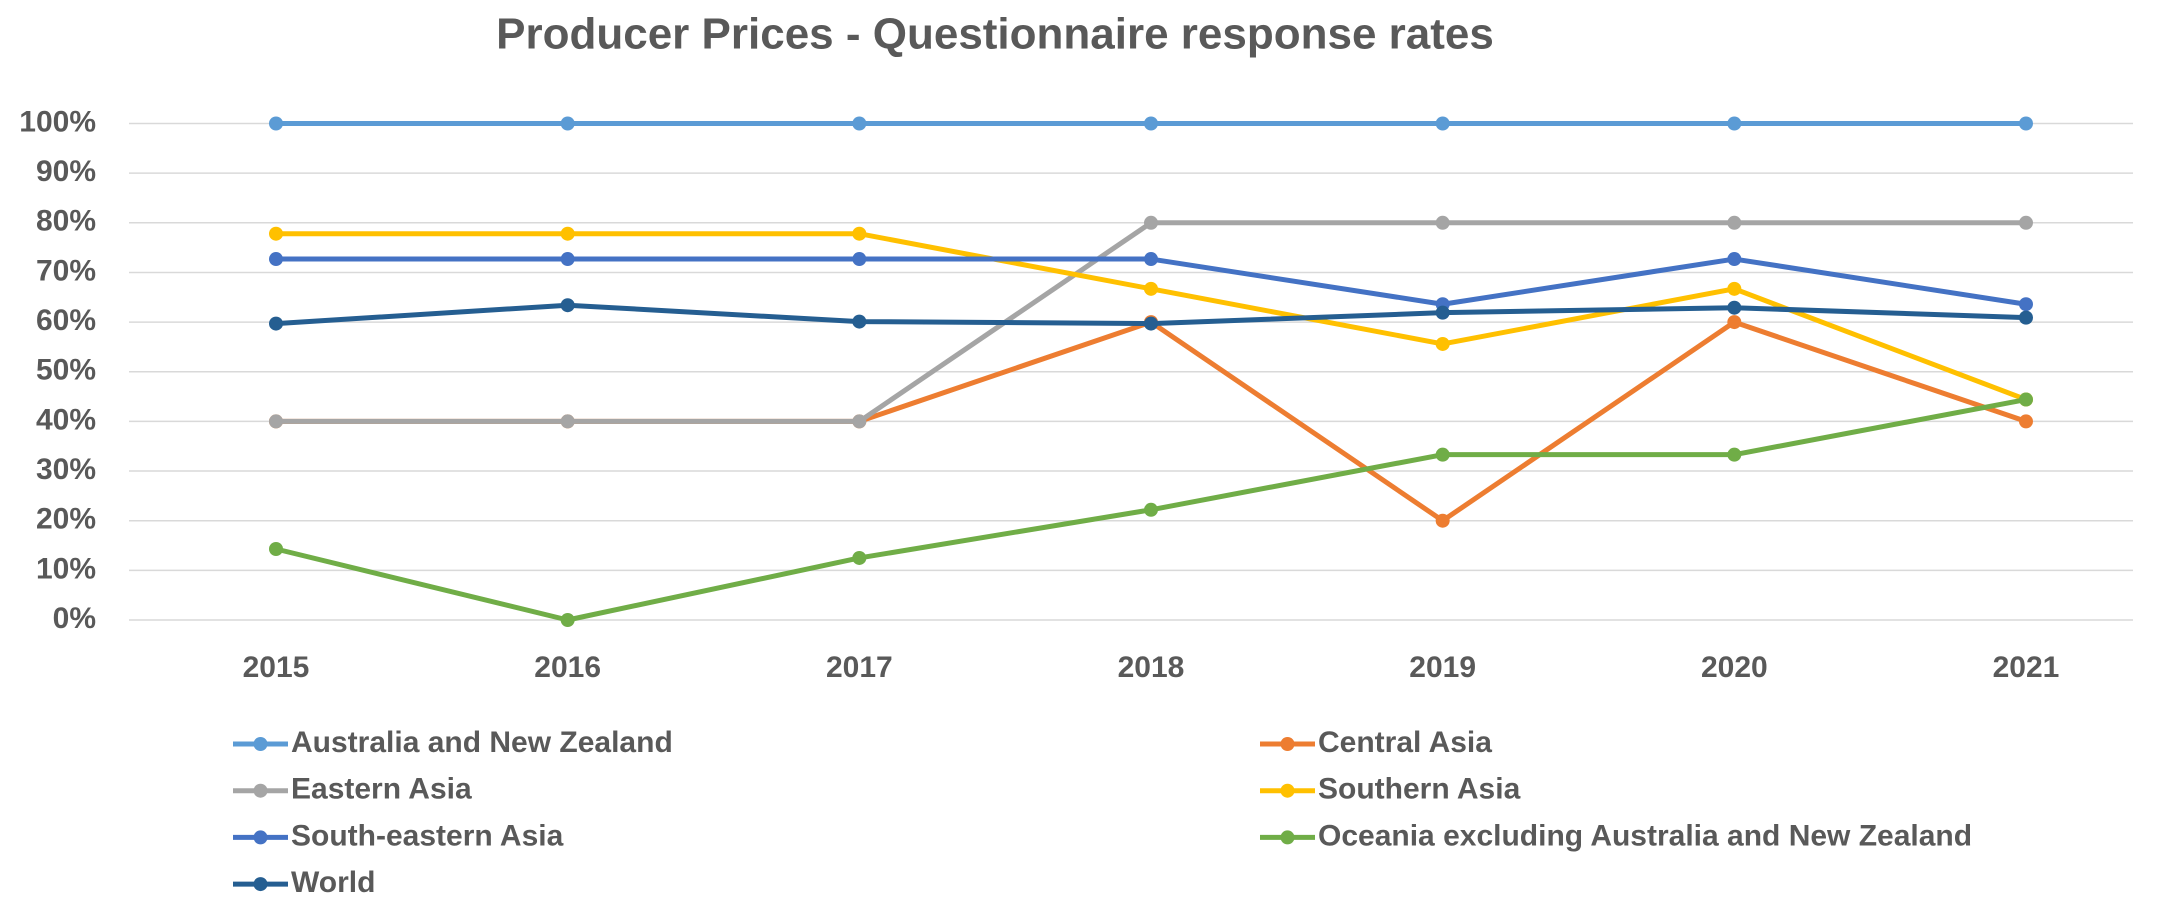  Describe the element at coordinates (482, 742) in the screenshot. I see `legend-label: Australia and New Zealand` at that location.